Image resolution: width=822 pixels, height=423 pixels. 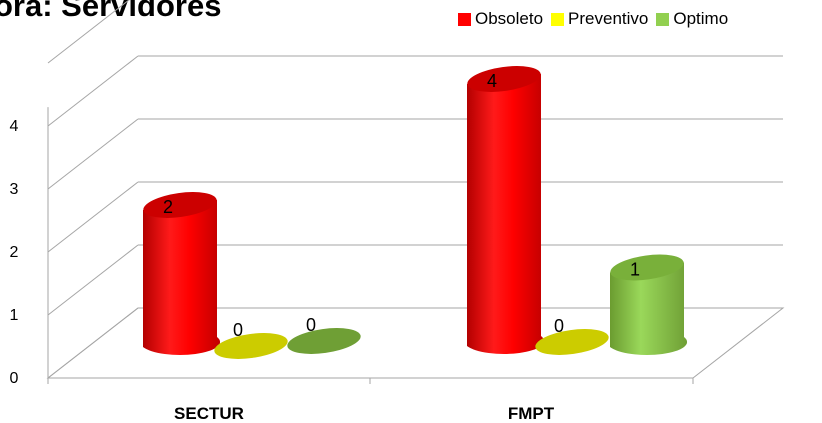 I want to click on y-tick-label: 2, so click(x=14, y=252).